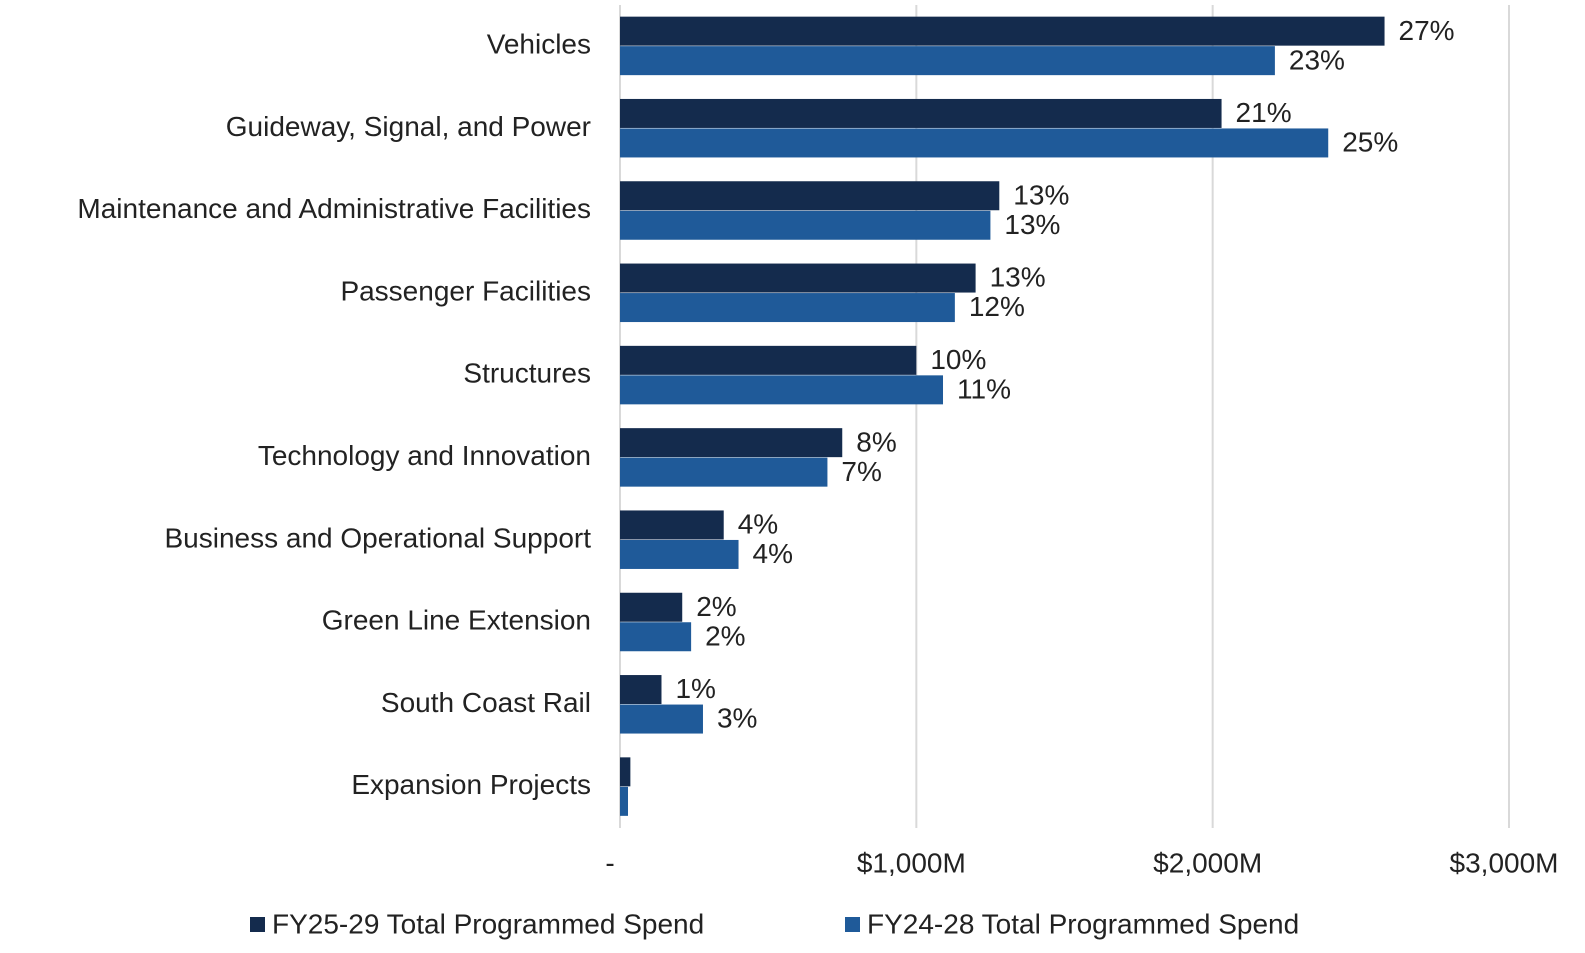 This screenshot has height=953, width=1585. Describe the element at coordinates (465, 290) in the screenshot. I see `category-label: Passenger Facilities` at that location.